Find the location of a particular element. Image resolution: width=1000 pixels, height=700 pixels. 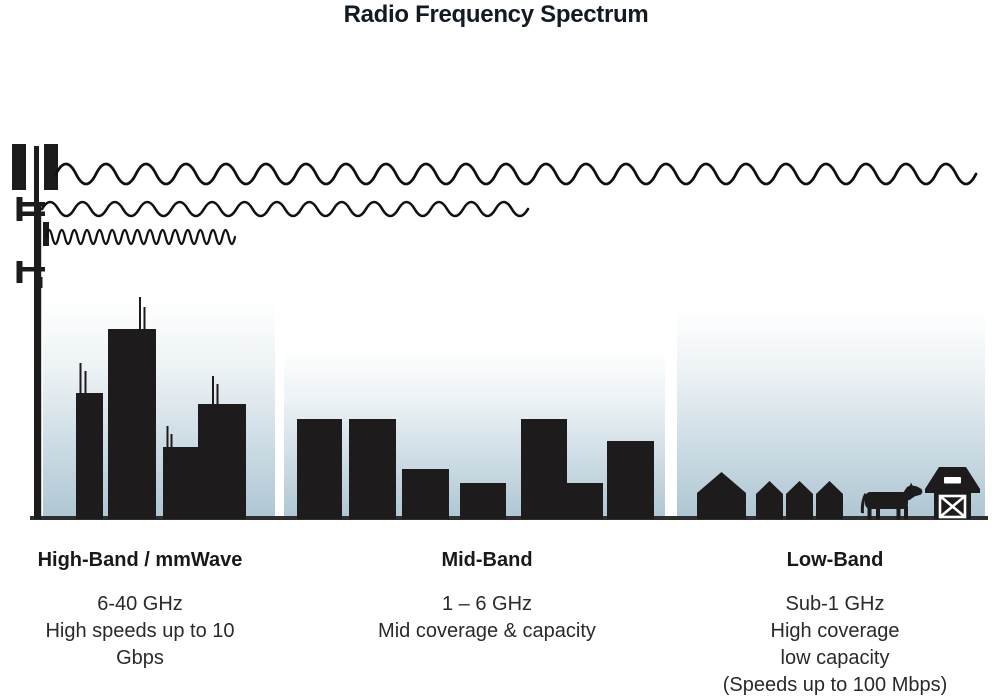

city-skyline-icon is located at coordinates (161, 408).